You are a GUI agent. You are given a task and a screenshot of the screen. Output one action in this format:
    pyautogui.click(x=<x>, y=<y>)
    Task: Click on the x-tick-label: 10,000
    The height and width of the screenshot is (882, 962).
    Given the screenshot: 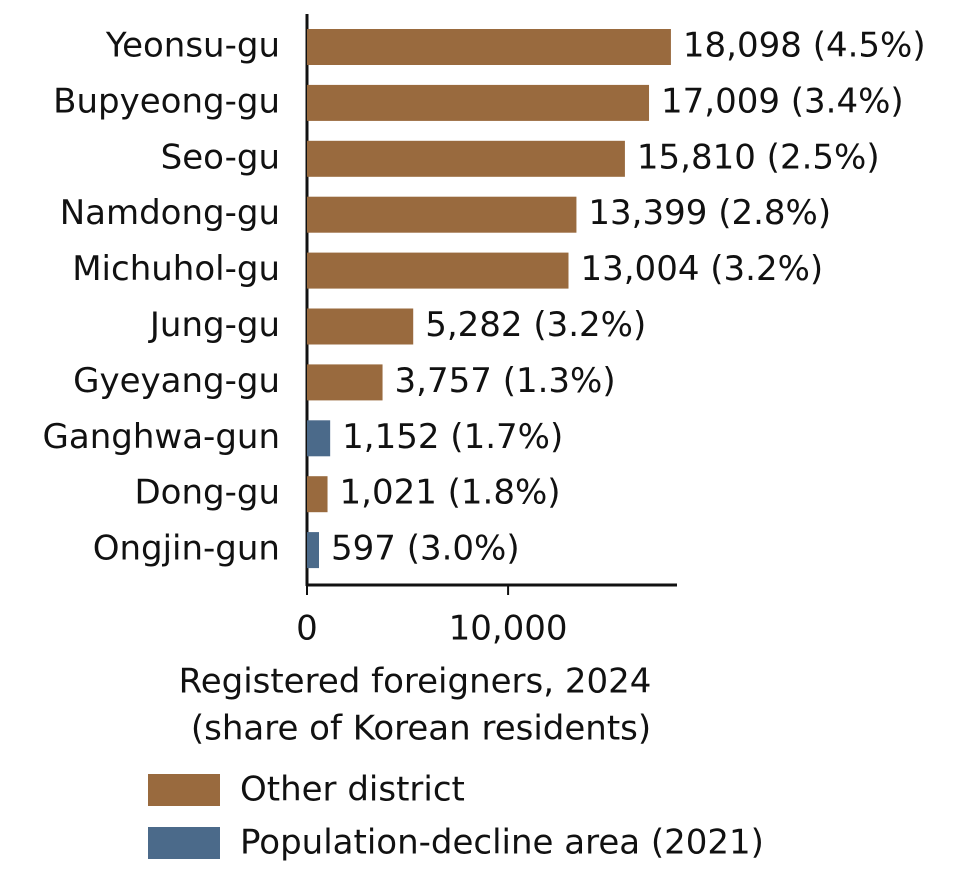 What is the action you would take?
    pyautogui.click(x=508, y=629)
    